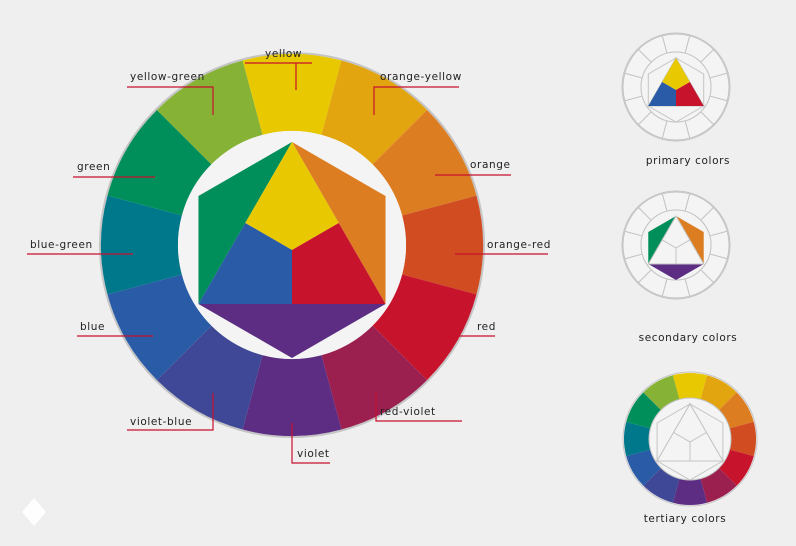  I want to click on secondary-orange, so click(689, 82).